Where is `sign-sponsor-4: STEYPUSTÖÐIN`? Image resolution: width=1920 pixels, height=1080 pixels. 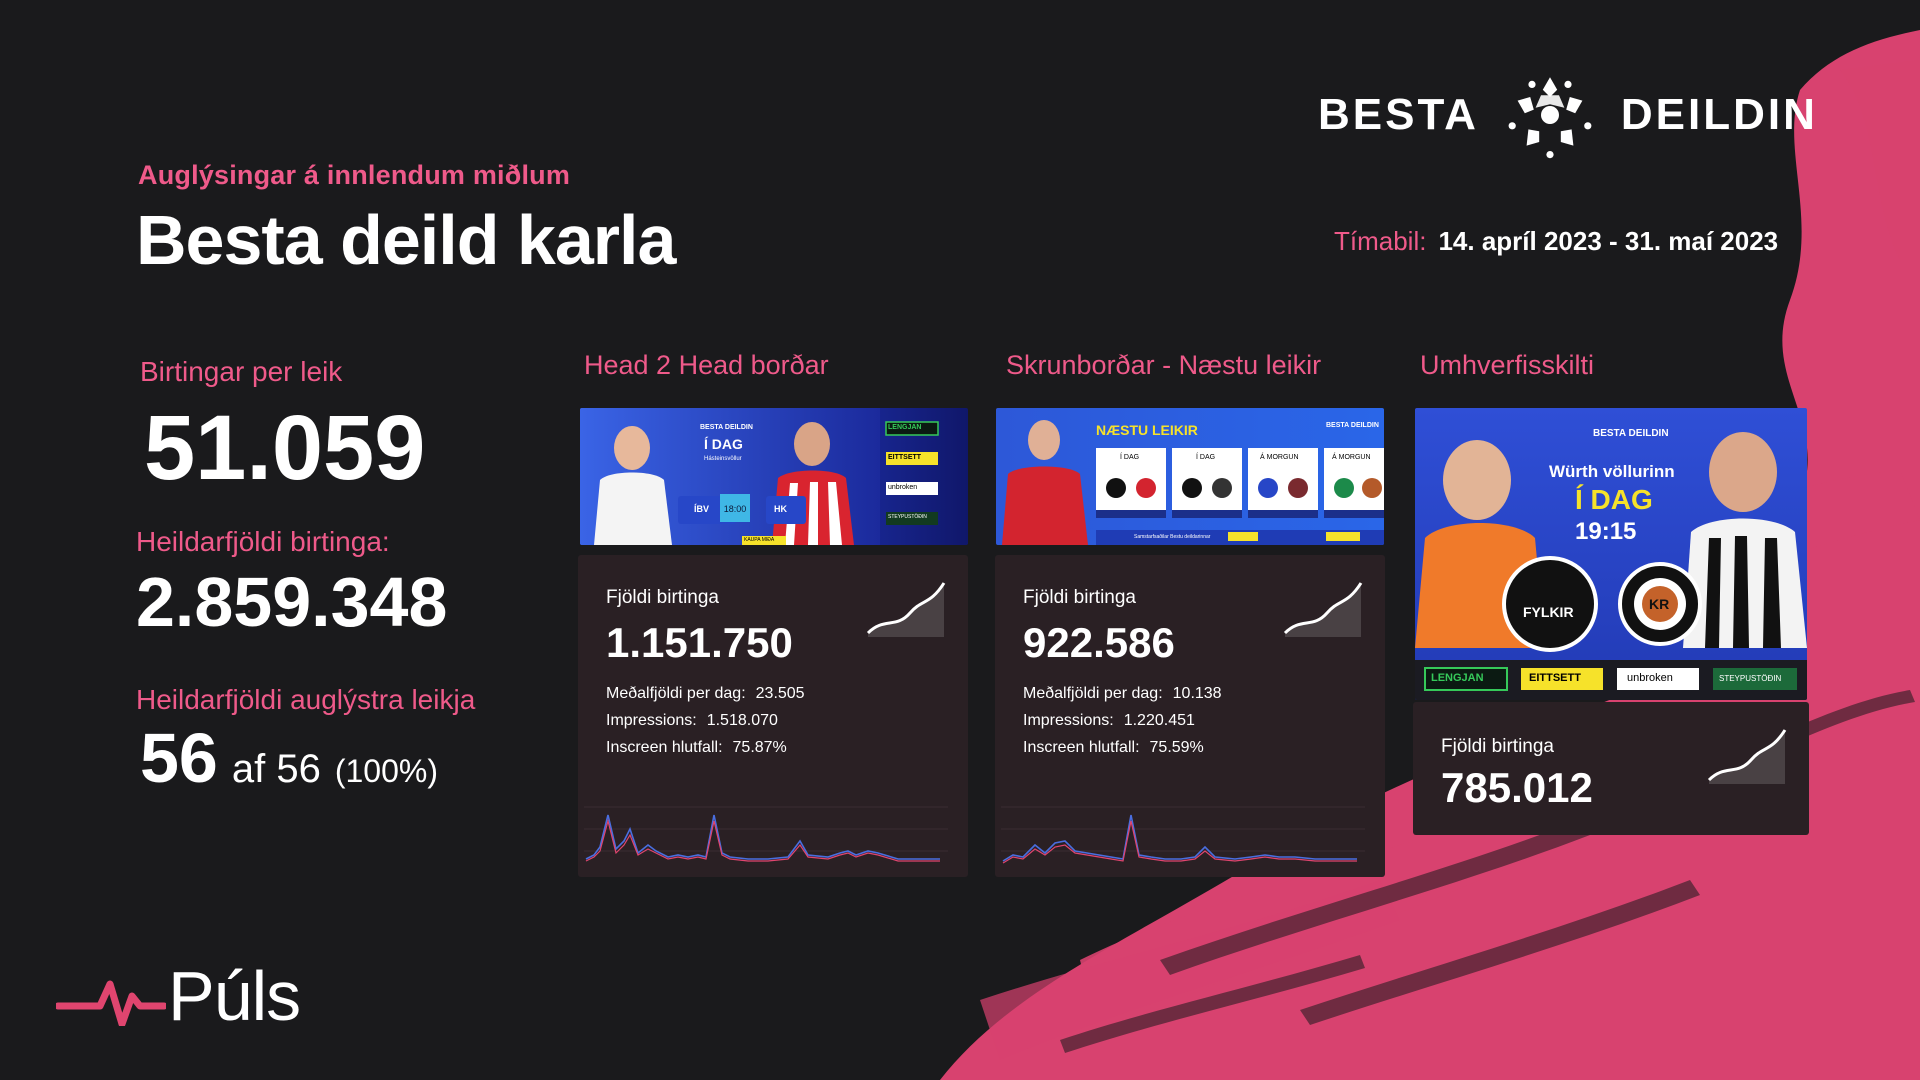
sign-sponsor-4: STEYPUSTÖÐIN is located at coordinates (1750, 678).